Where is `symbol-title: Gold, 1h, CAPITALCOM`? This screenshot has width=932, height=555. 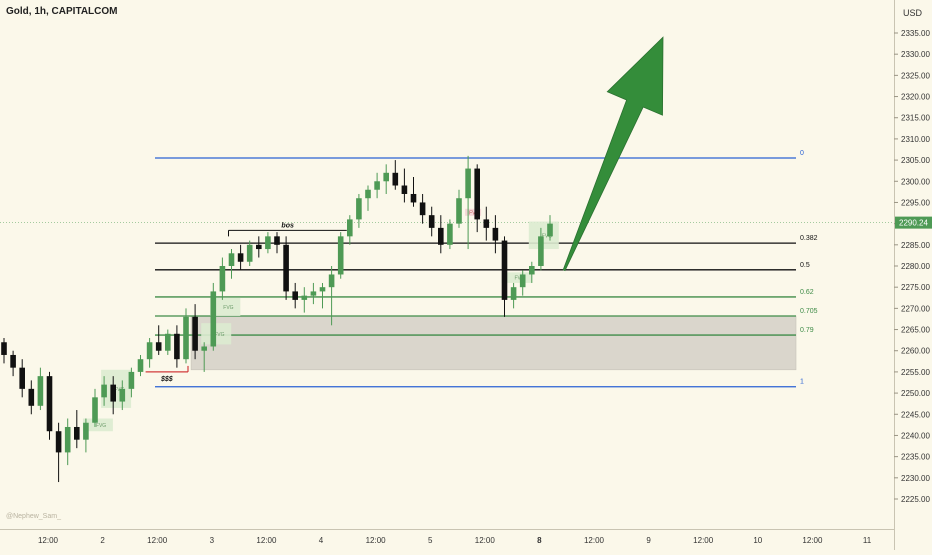
symbol-title: Gold, 1h, CAPITALCOM is located at coordinates (62, 11).